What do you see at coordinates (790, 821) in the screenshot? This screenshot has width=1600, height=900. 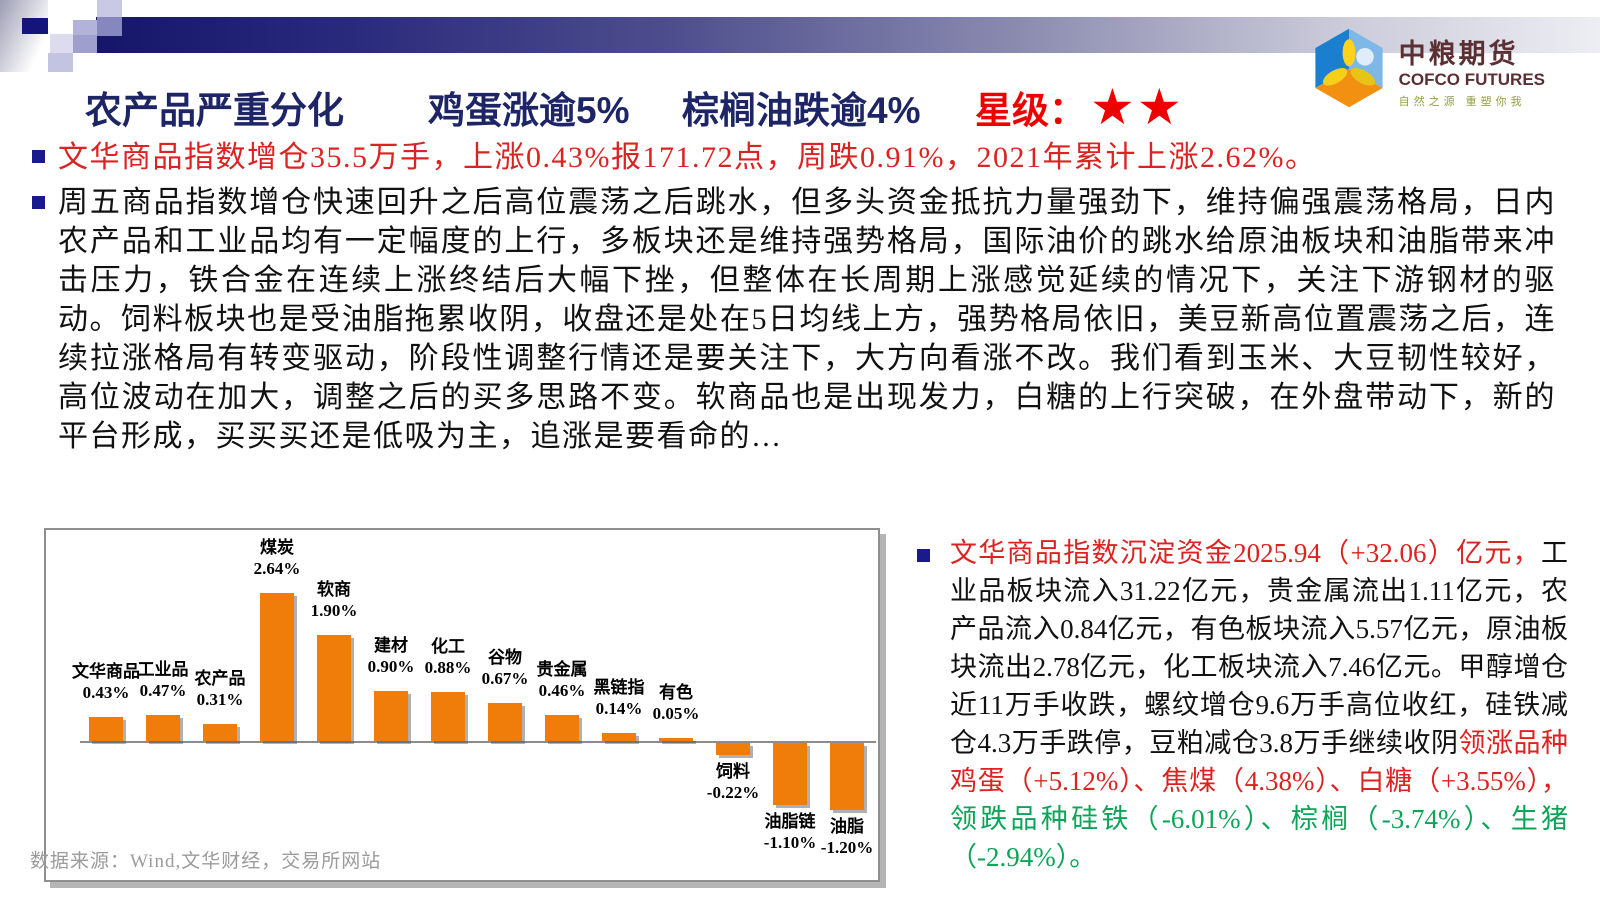 I see `bar-category: 油脂链` at bounding box center [790, 821].